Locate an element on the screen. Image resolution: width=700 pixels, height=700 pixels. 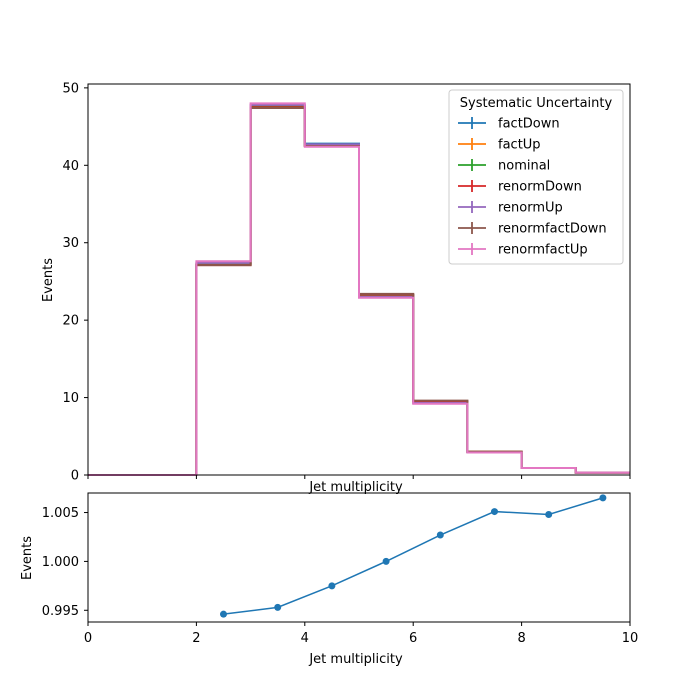
ratio-series-group is located at coordinates (413, 556).